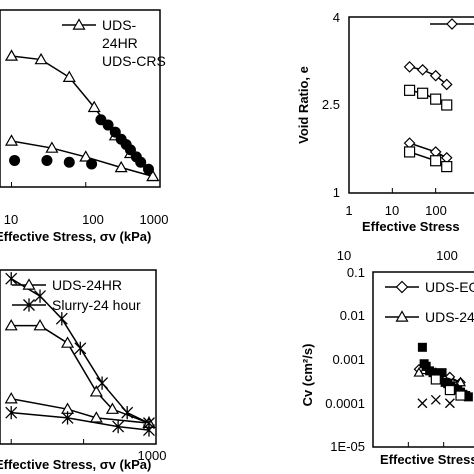  I want to click on legend-item: UDS-24 H, so click(429, 317).